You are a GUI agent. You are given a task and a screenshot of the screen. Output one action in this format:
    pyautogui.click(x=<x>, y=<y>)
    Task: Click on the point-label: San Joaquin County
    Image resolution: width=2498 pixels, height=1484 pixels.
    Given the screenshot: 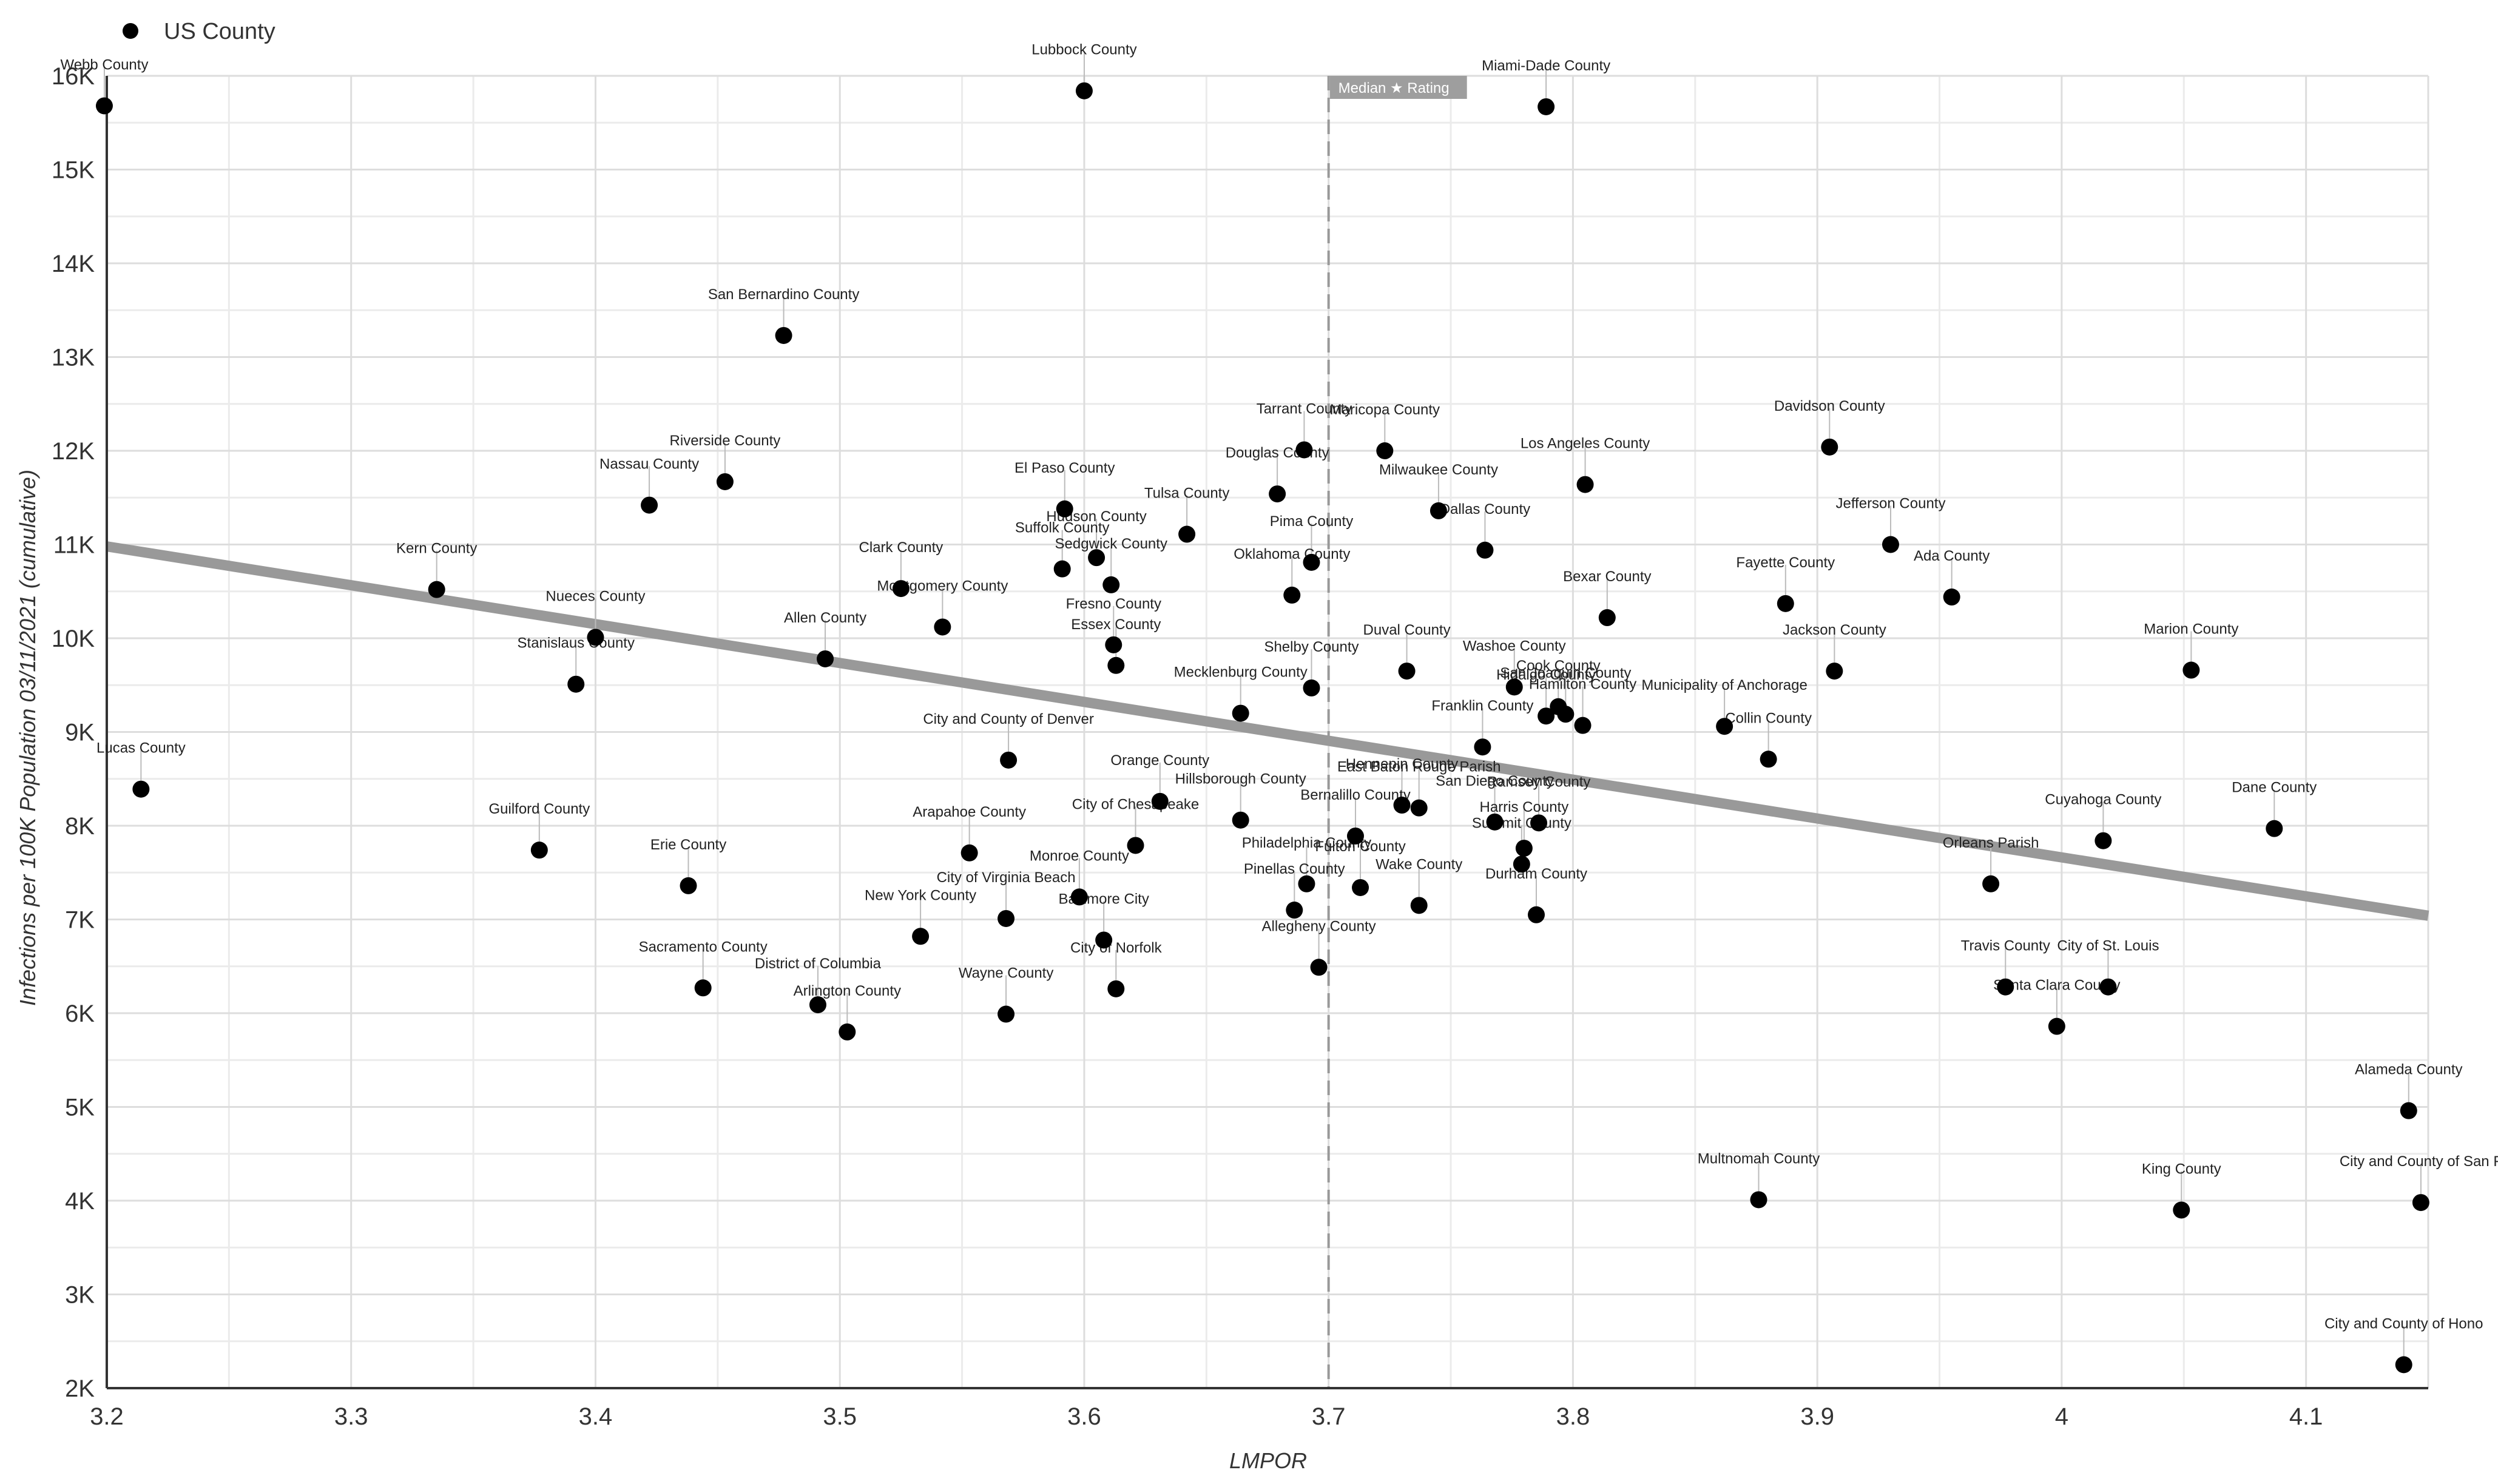 What is the action you would take?
    pyautogui.click(x=1566, y=673)
    